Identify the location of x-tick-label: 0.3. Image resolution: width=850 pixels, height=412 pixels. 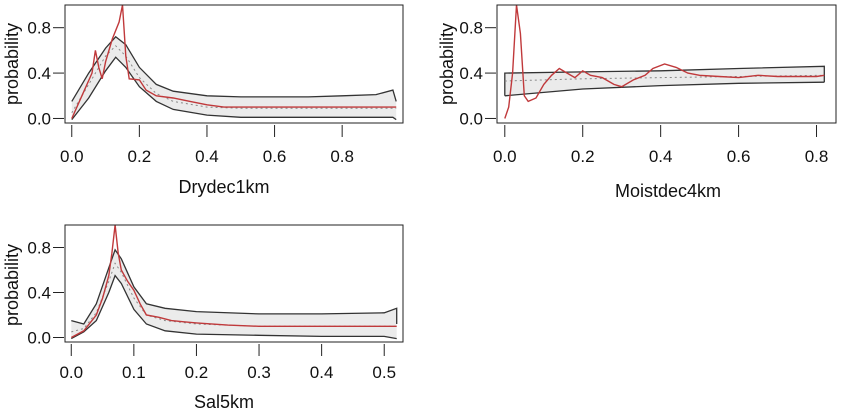
(259, 372).